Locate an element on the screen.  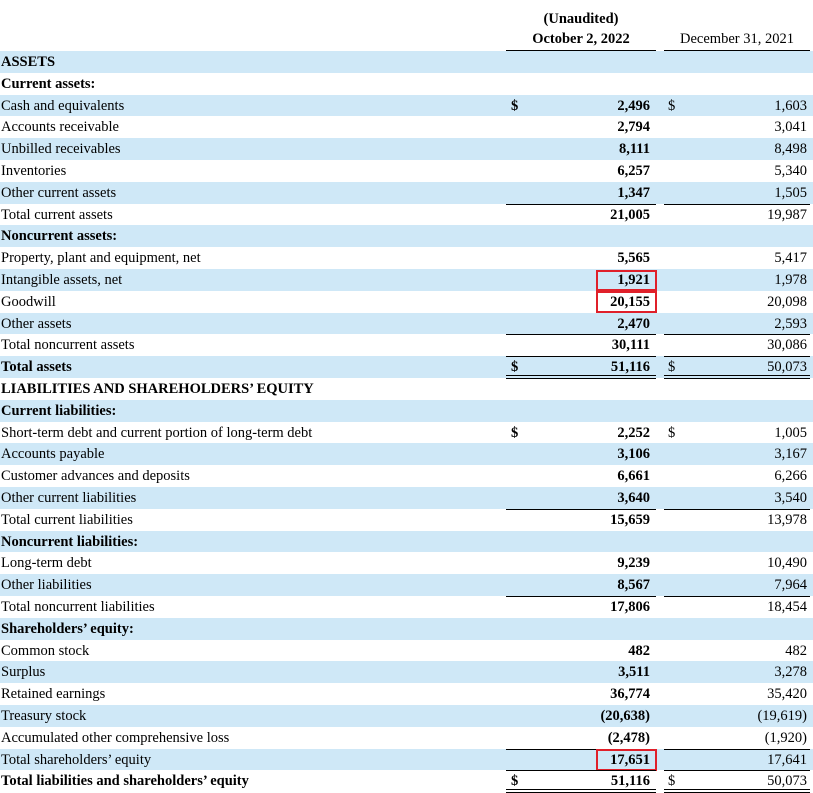
prior-value: 3,540 is located at coordinates (790, 498).